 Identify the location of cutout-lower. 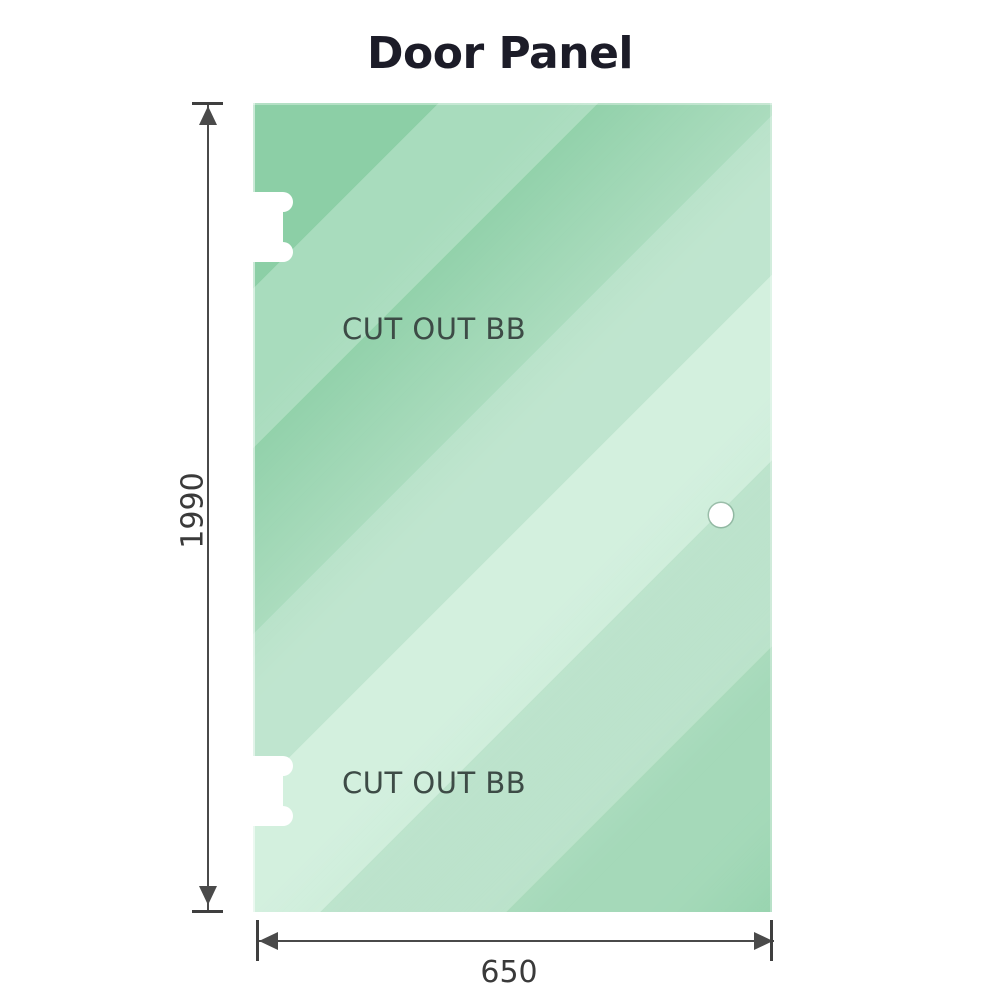
(275, 791).